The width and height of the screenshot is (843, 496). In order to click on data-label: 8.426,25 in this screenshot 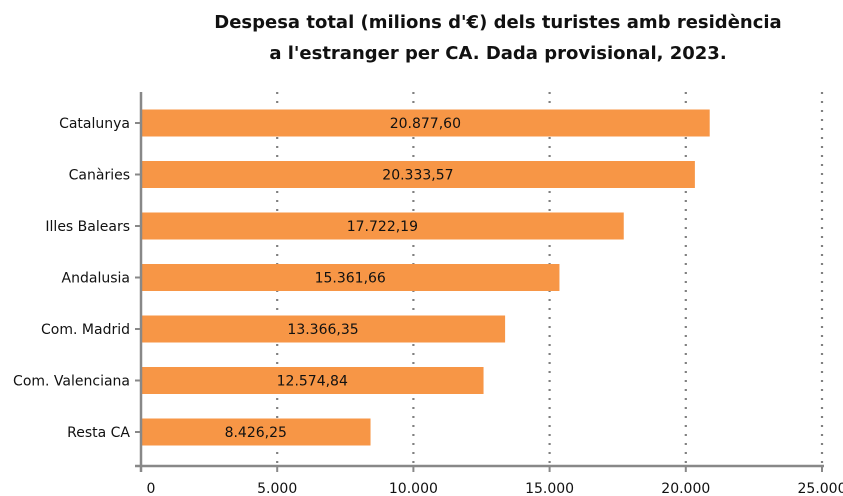, I will do `click(256, 433)`.